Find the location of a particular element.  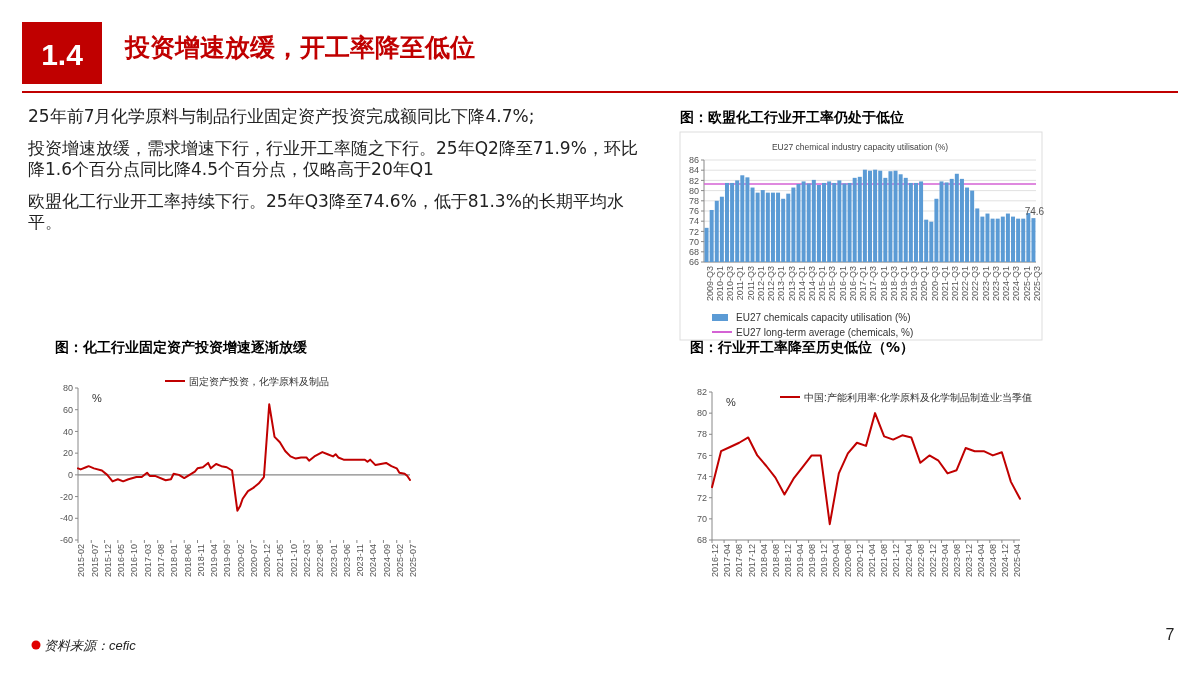

x-tick-label: 2021-10 is located at coordinates (293, 561).